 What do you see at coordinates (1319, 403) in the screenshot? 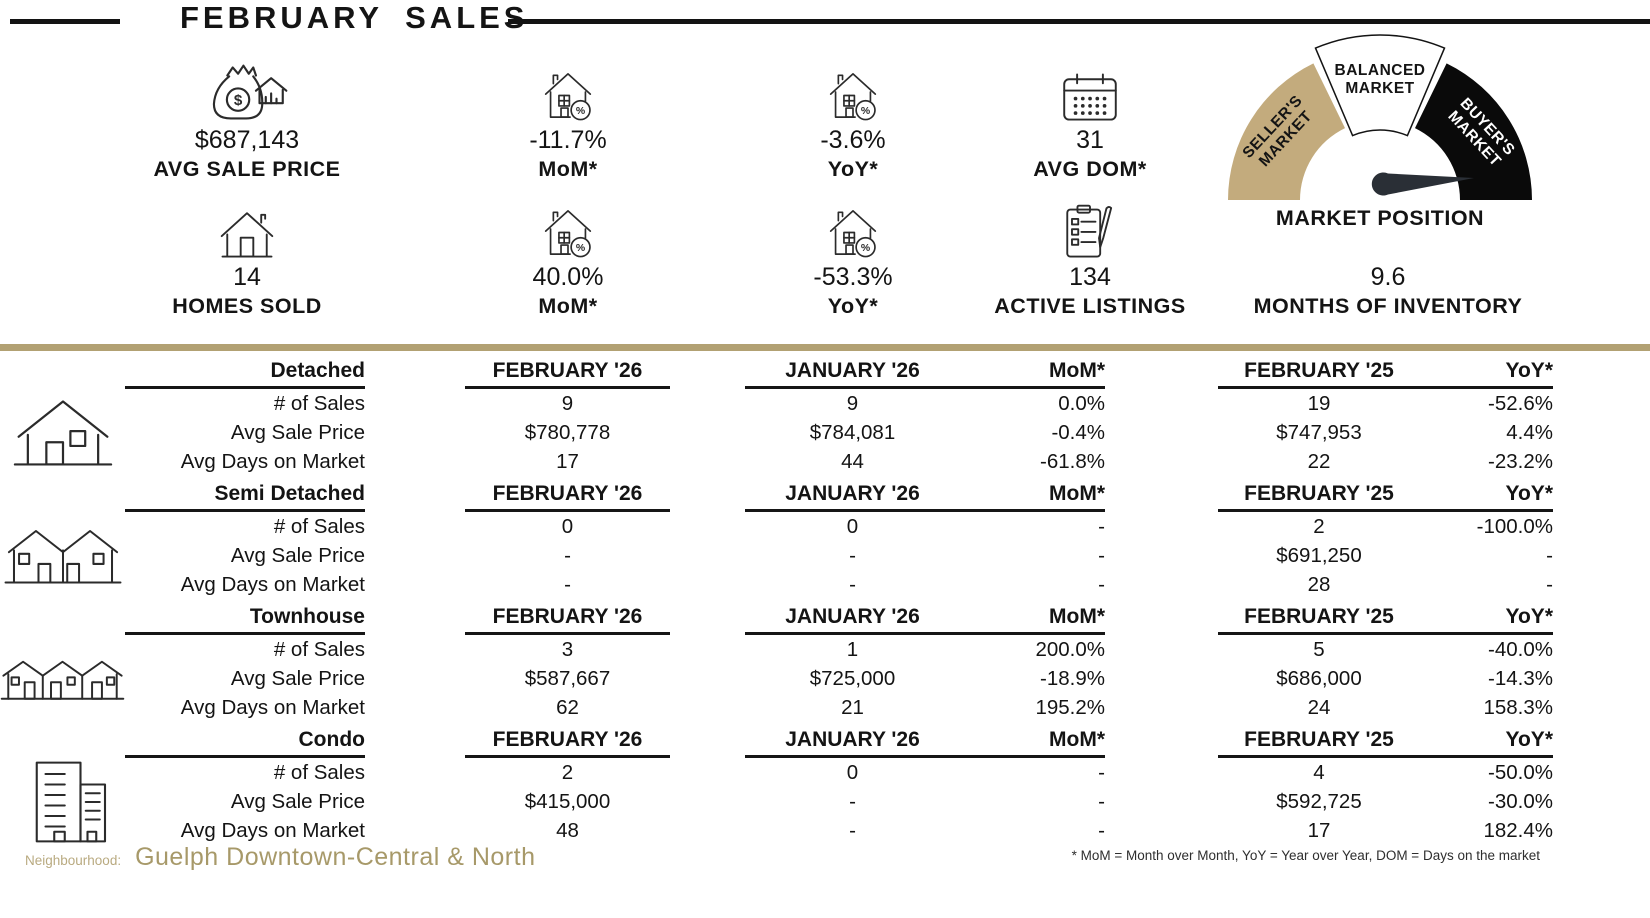
I see `cell-feb25: 19` at bounding box center [1319, 403].